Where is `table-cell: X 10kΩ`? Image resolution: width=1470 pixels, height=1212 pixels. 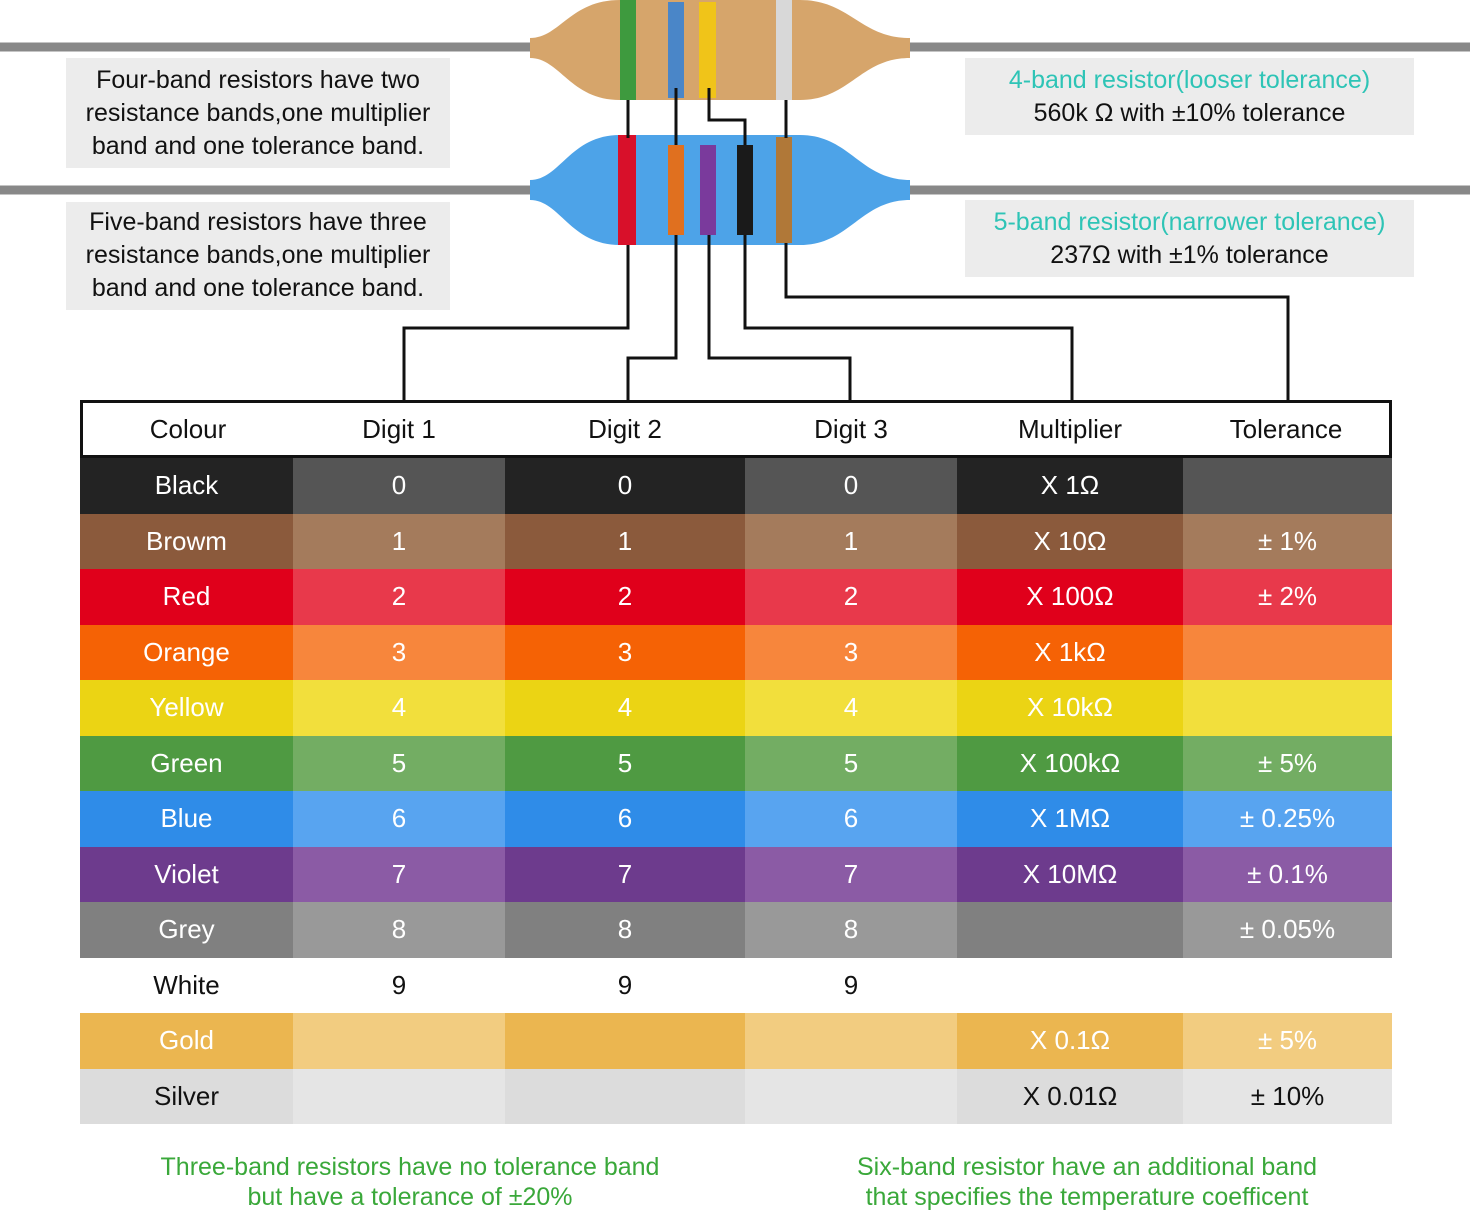
table-cell: X 10kΩ is located at coordinates (1070, 708).